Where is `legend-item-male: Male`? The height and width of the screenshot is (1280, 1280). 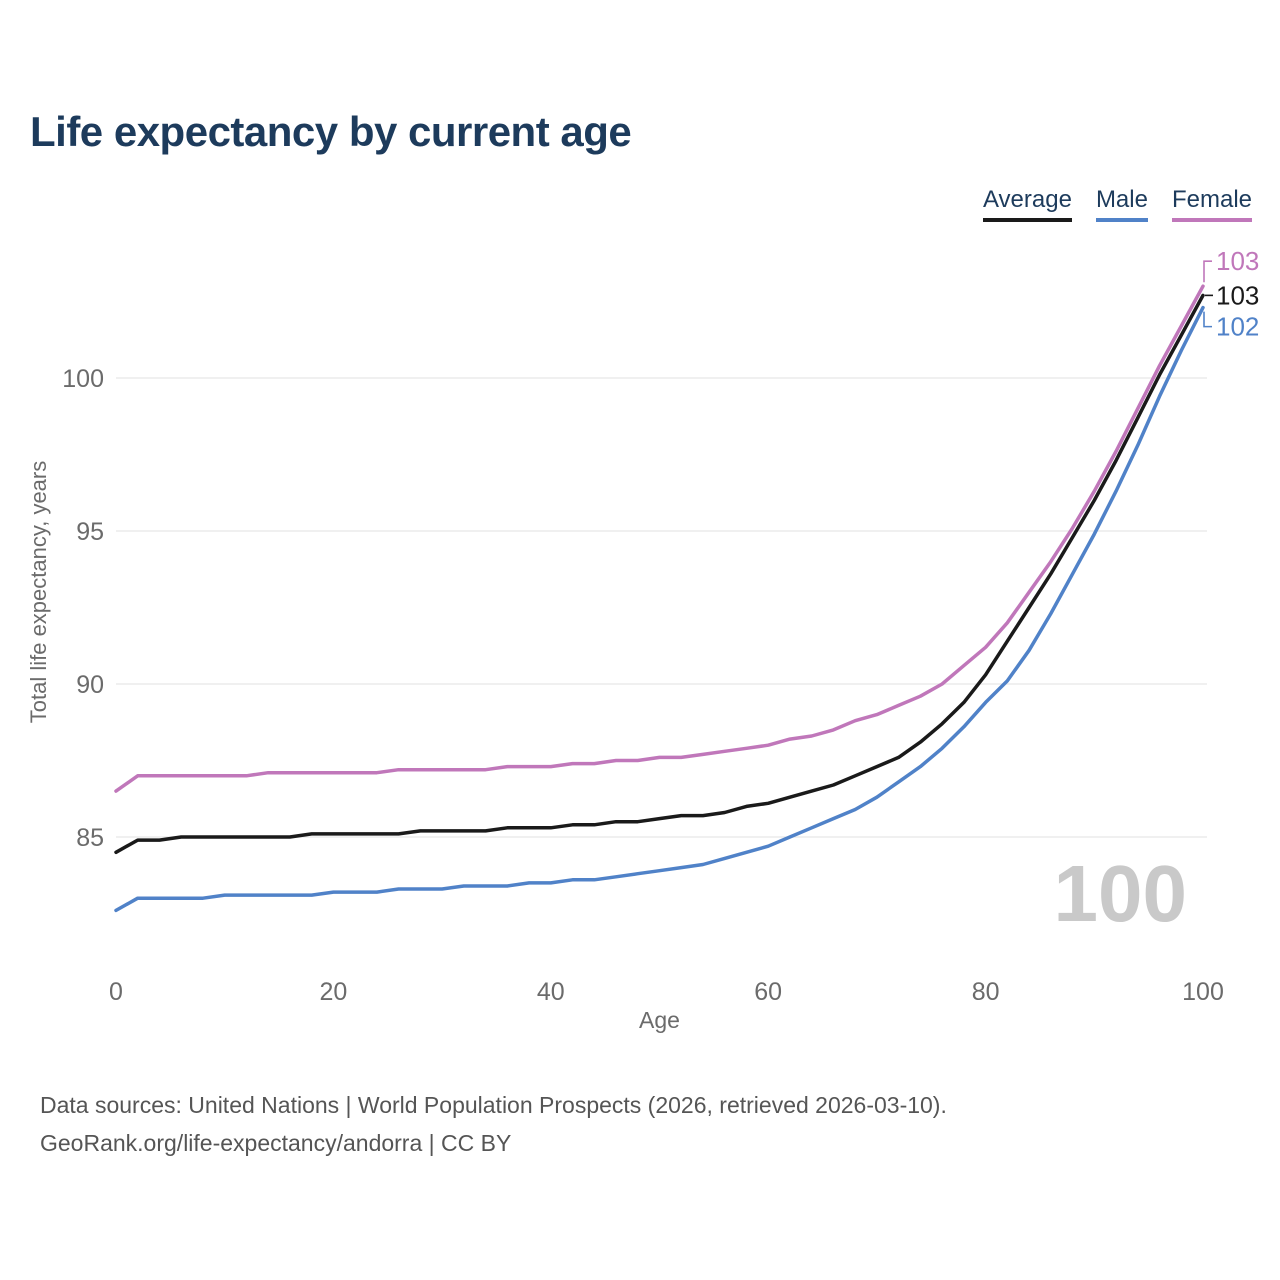
legend-item-male: Male is located at coordinates (1121, 204).